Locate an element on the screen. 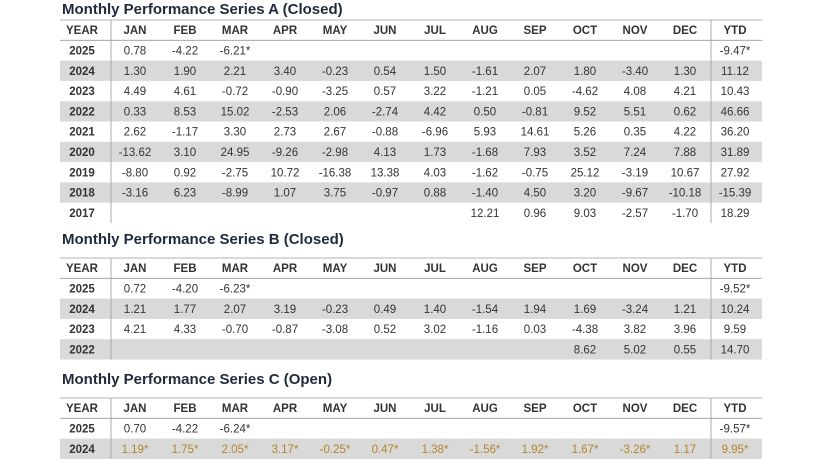  value-cell: 3.96 is located at coordinates (685, 330).